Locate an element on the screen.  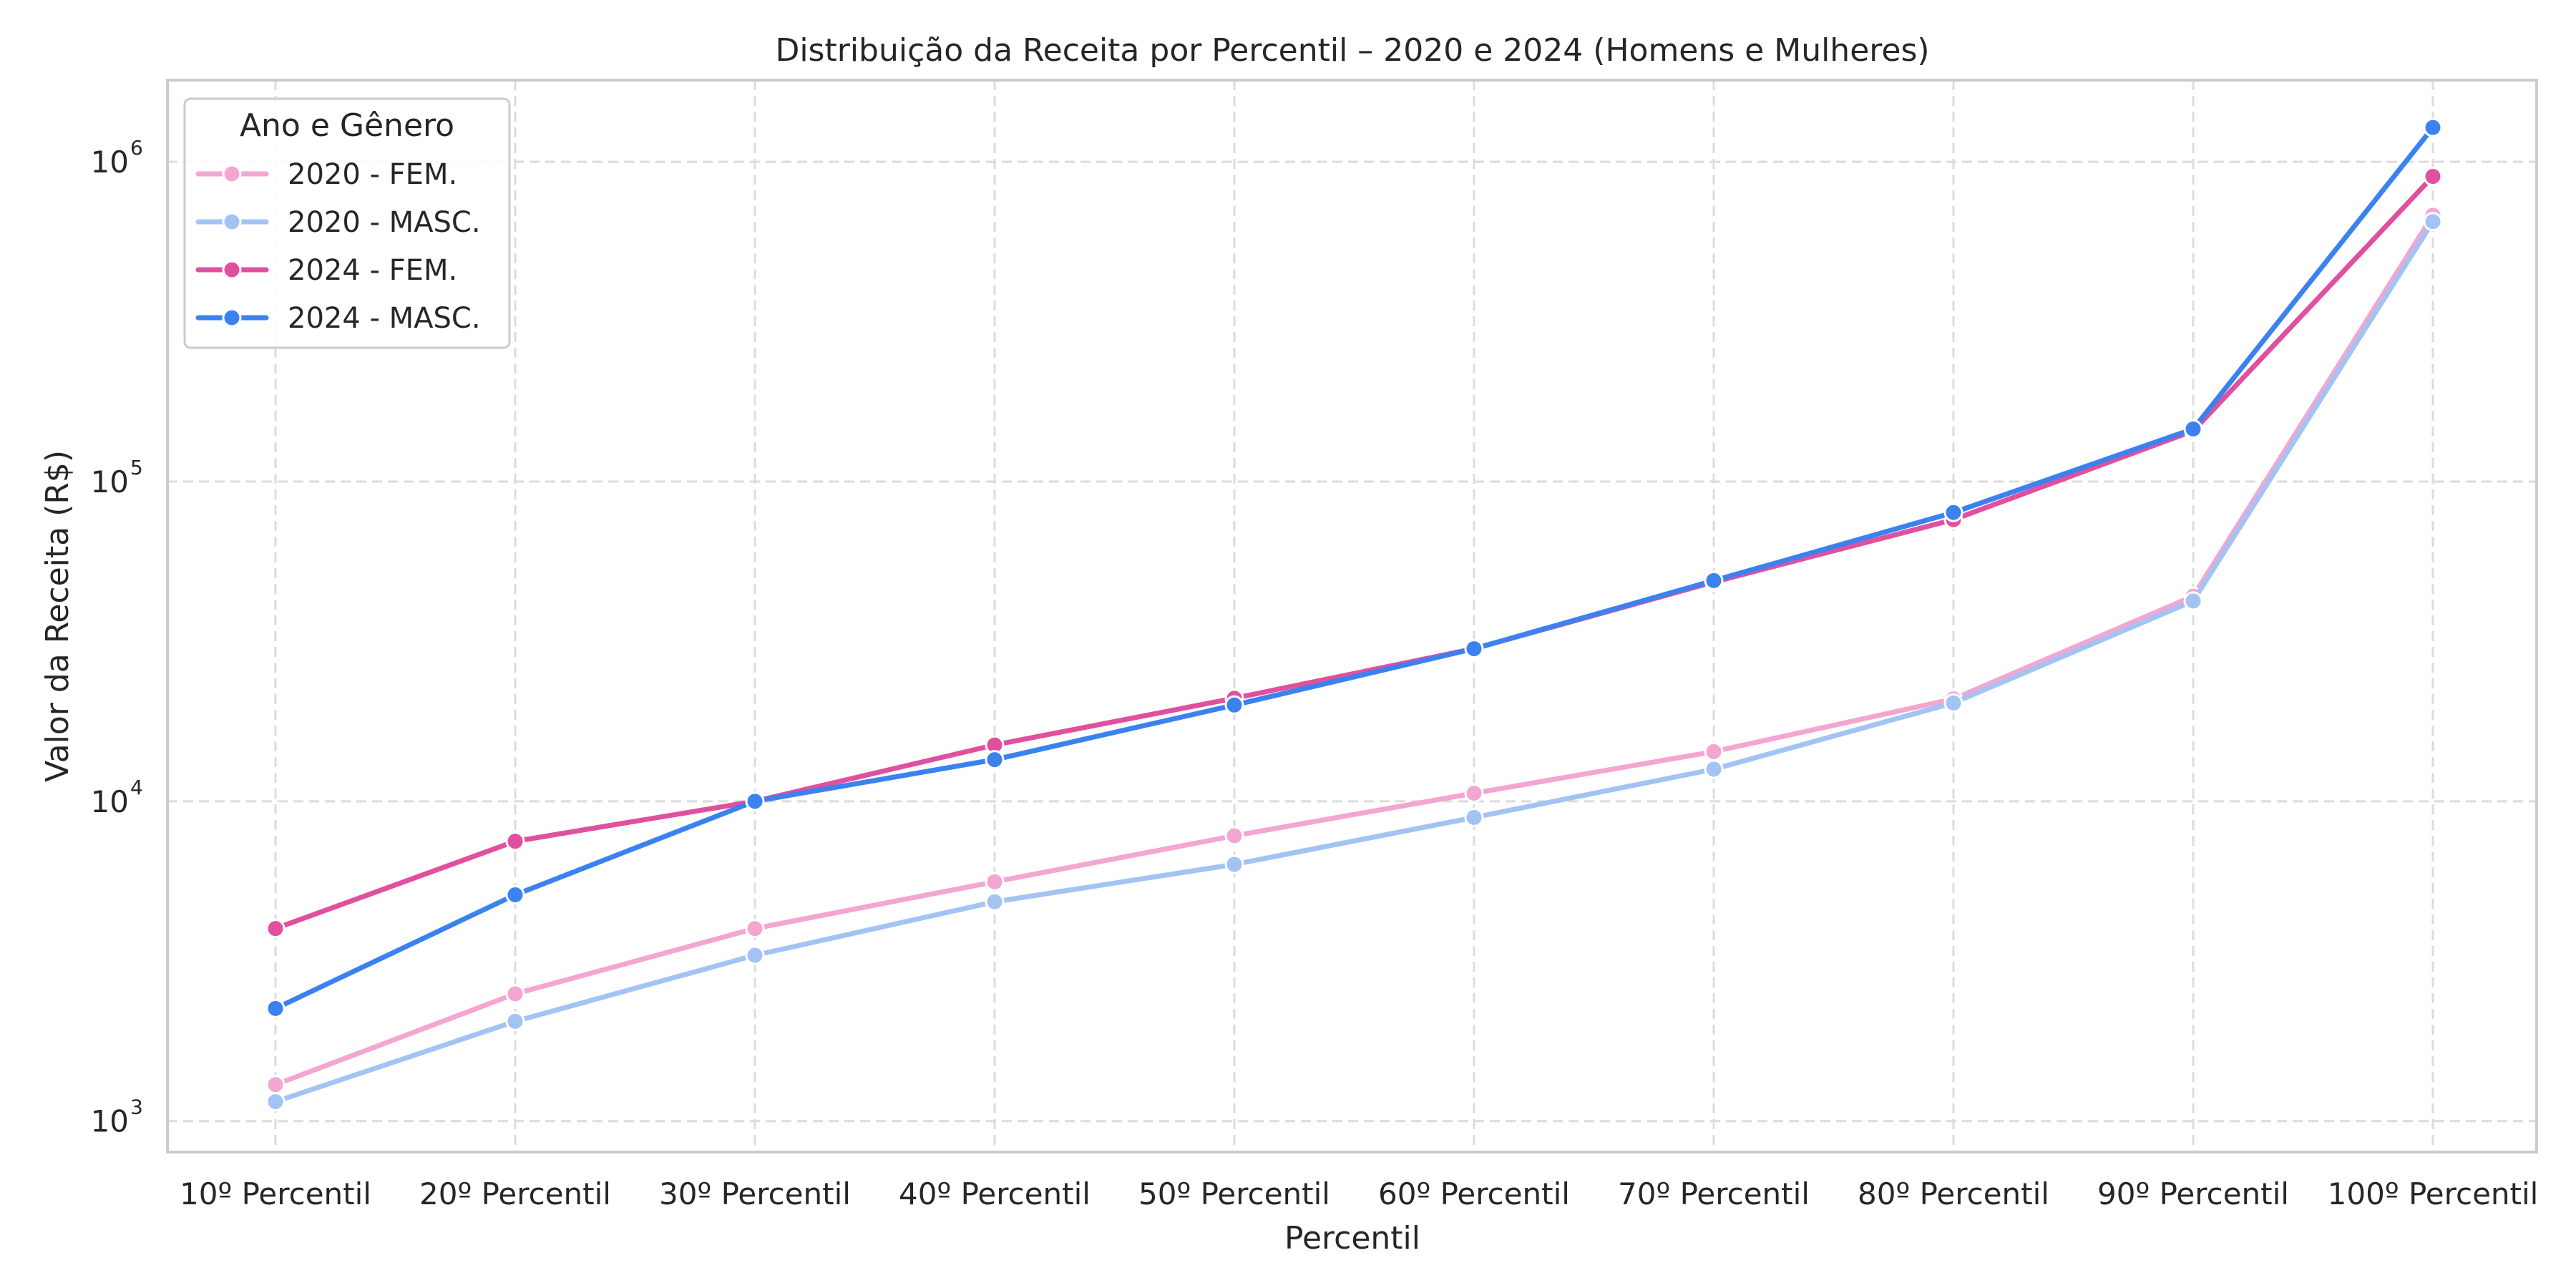
x-tick-label: 60º Percentil is located at coordinates (1474, 1193).